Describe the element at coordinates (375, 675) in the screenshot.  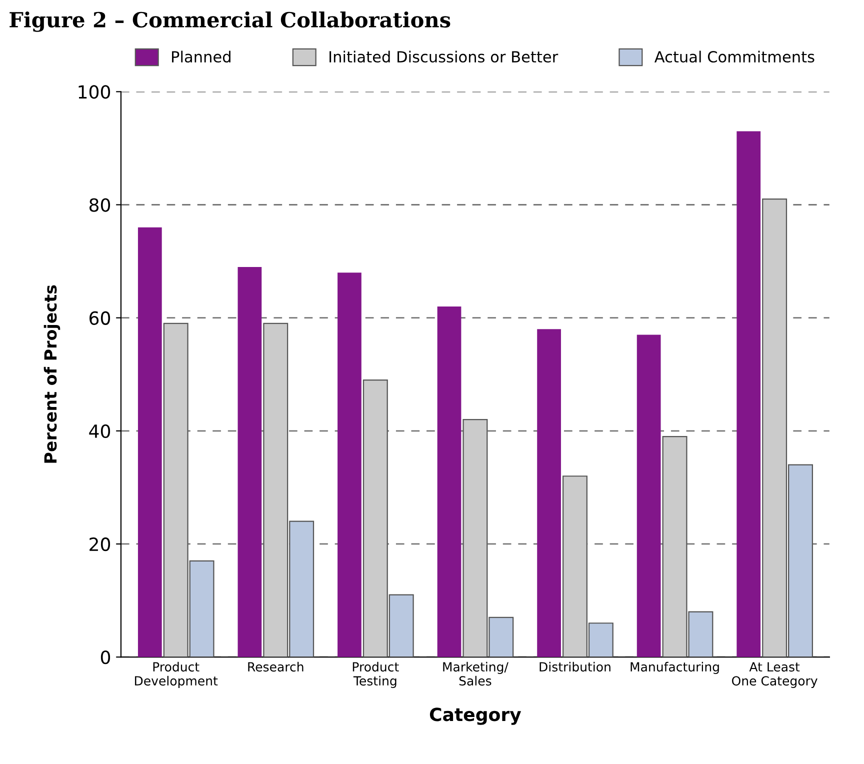
I see `x-tick-label: Product Testing` at that location.